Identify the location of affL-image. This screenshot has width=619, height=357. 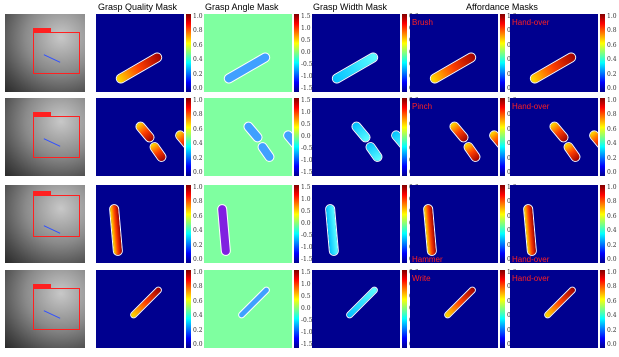
(454, 309).